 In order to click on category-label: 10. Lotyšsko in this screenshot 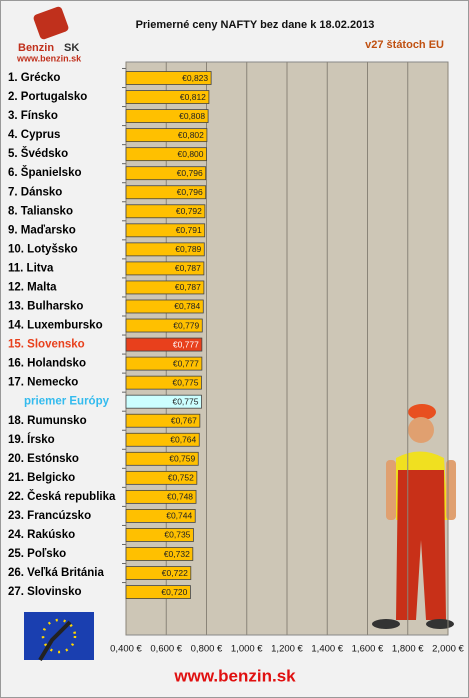, I will do `click(43, 249)`.